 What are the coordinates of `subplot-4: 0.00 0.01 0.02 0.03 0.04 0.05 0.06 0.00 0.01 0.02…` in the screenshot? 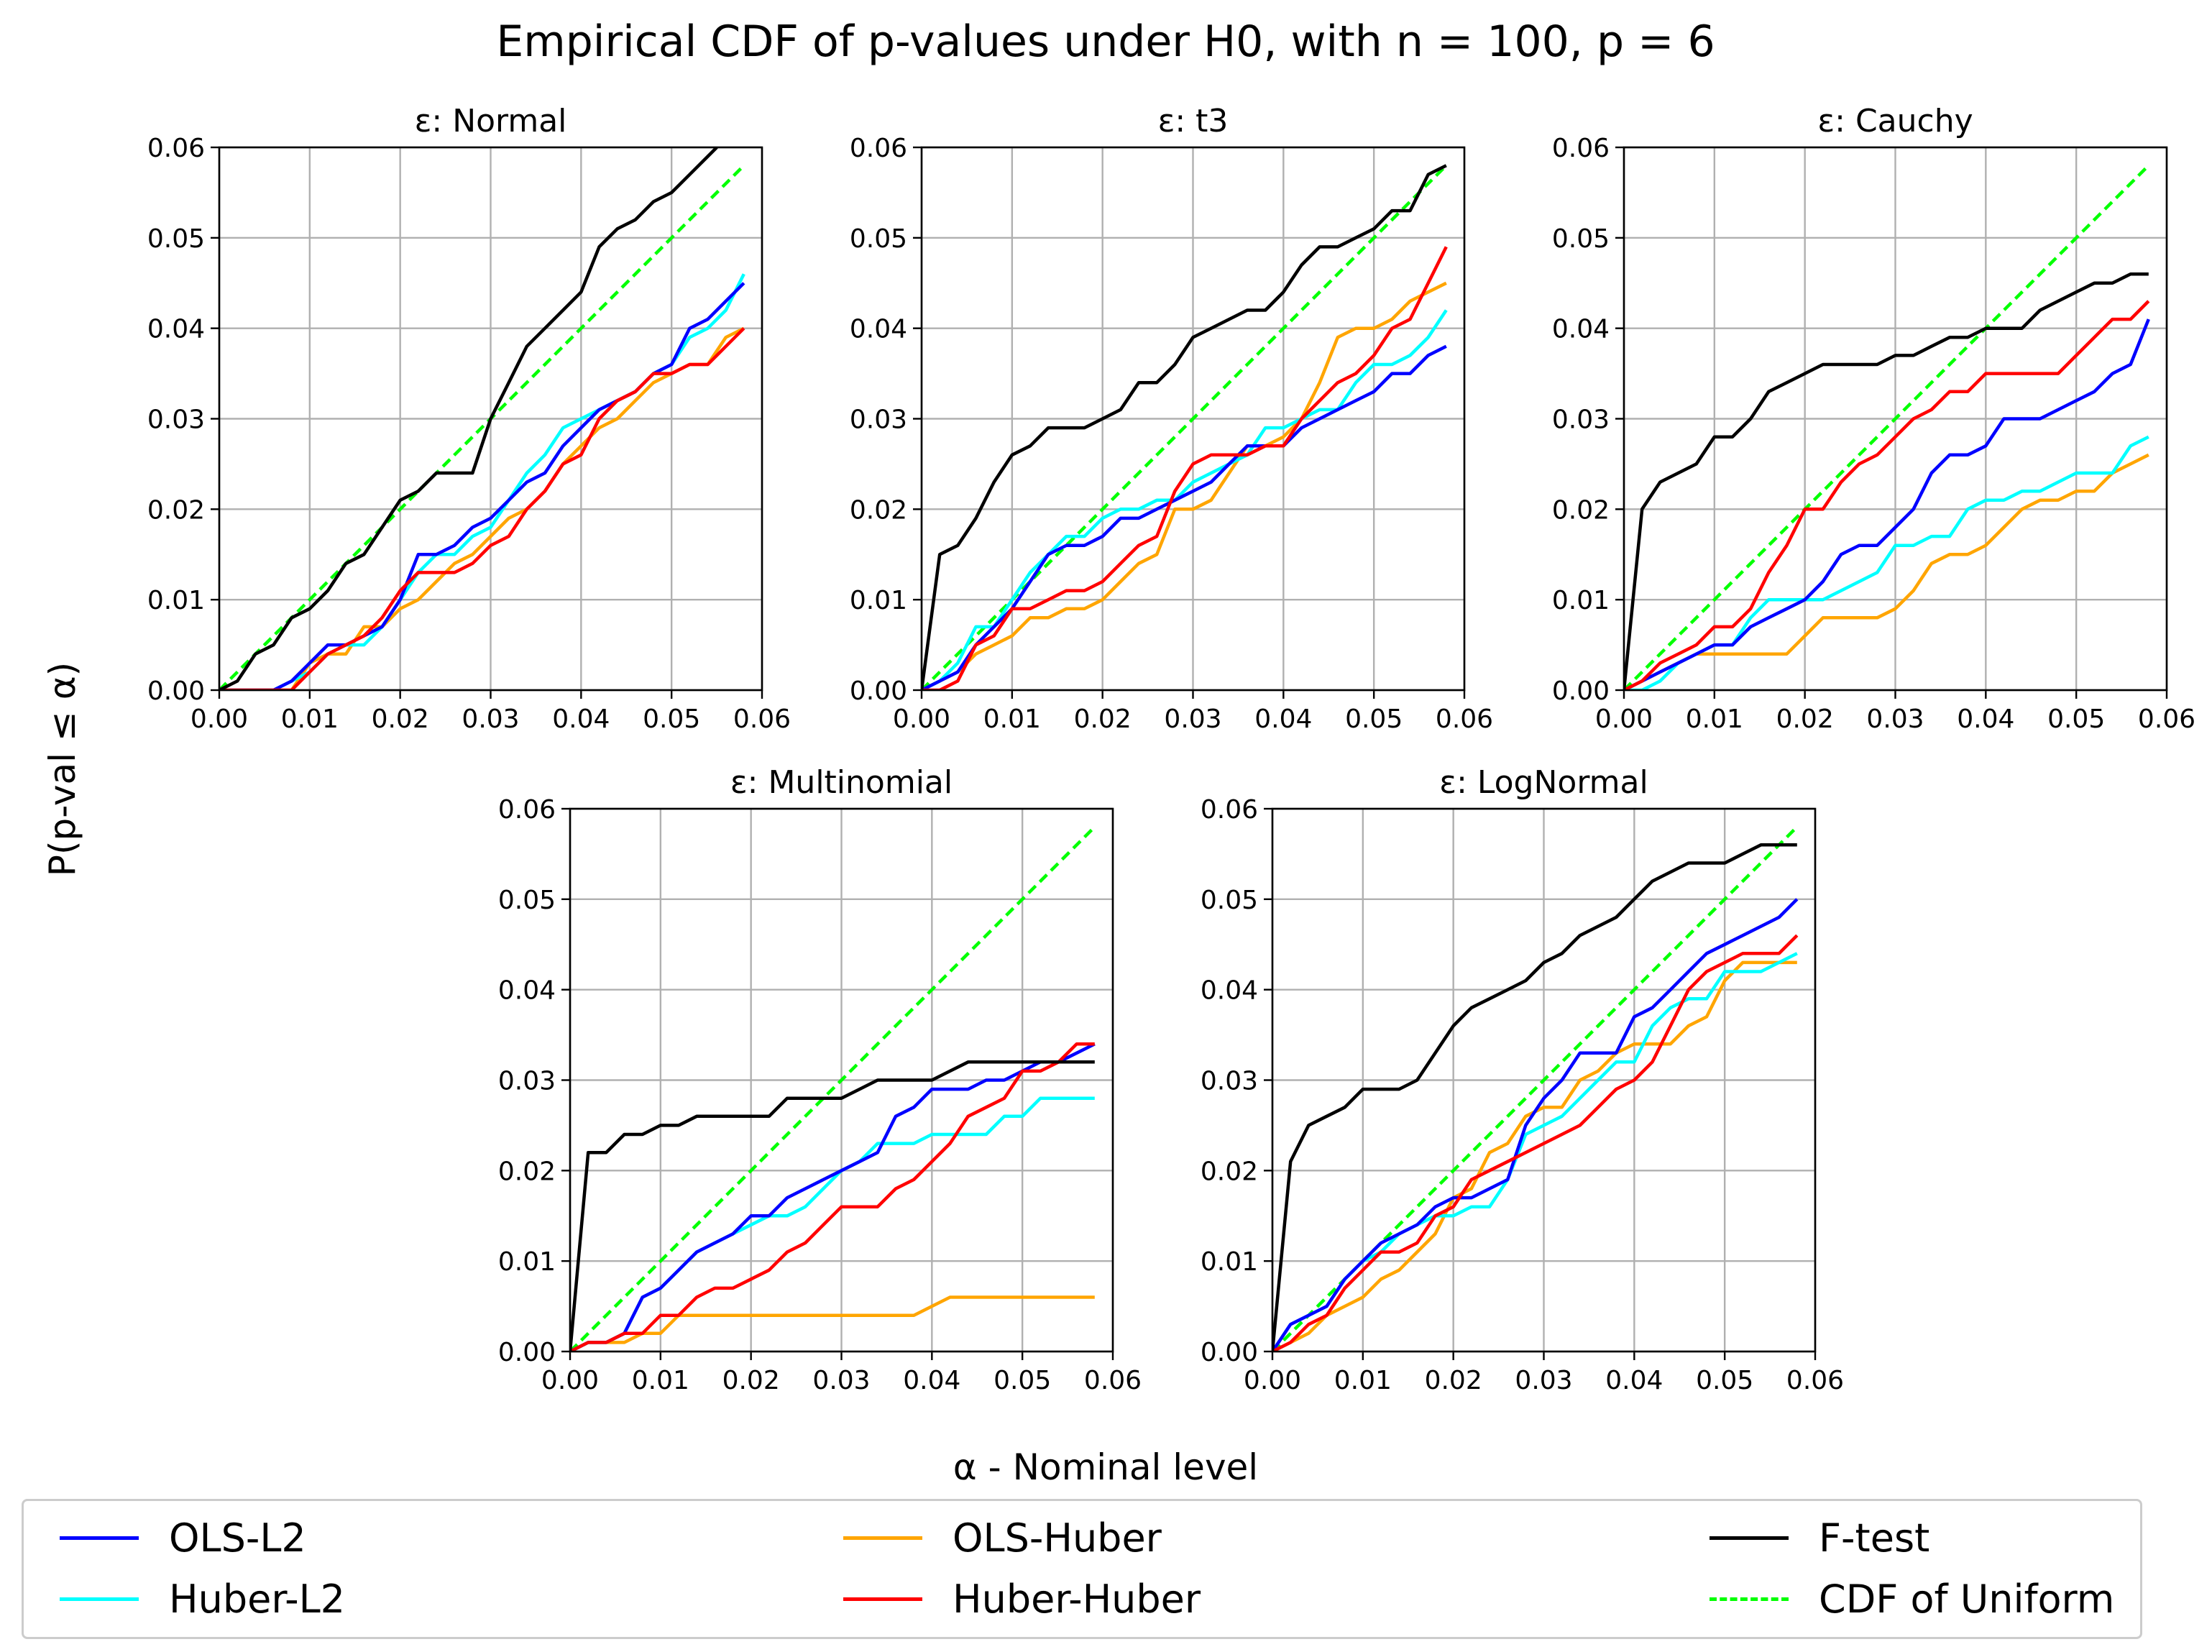 It's located at (1522, 1079).